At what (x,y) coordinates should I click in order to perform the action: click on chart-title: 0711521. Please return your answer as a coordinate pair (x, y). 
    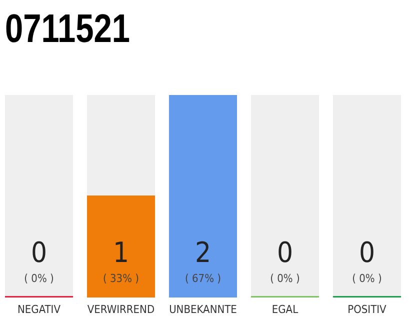
    Looking at the image, I should click on (82, 29).